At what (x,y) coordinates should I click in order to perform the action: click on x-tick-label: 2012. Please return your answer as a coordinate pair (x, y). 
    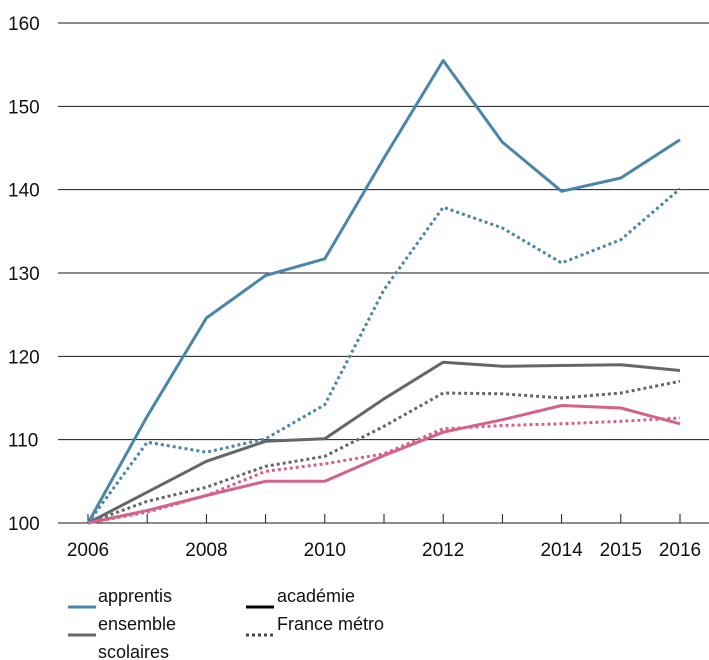
    Looking at the image, I should click on (443, 550).